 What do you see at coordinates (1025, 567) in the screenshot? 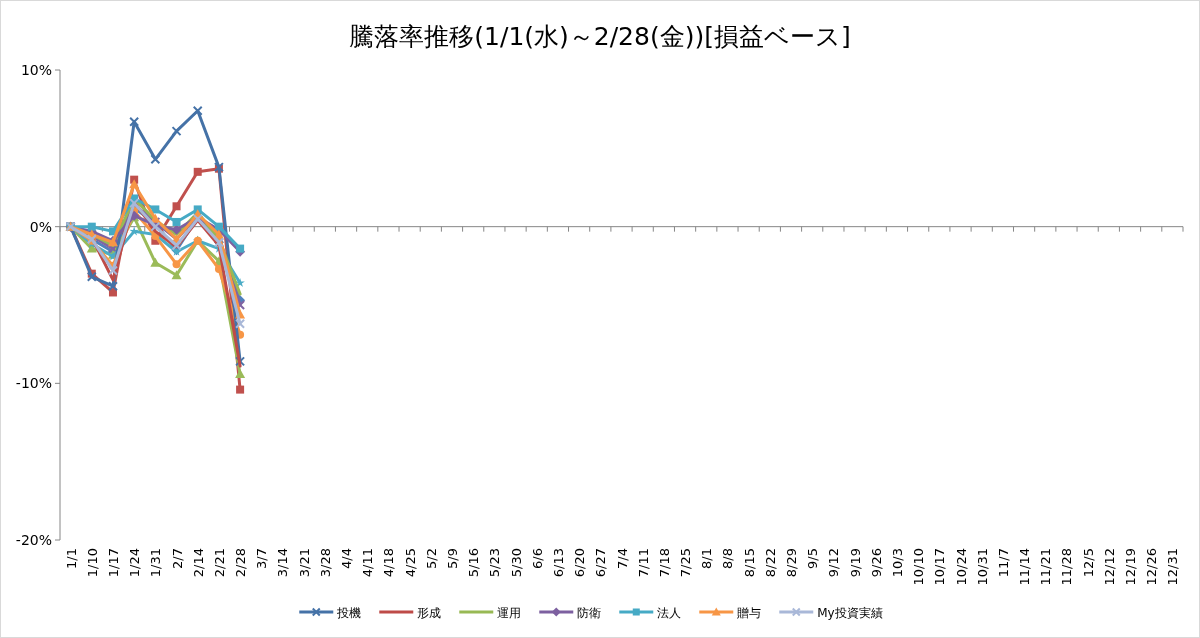
I see `x-tick-label: 11/14` at bounding box center [1025, 567].